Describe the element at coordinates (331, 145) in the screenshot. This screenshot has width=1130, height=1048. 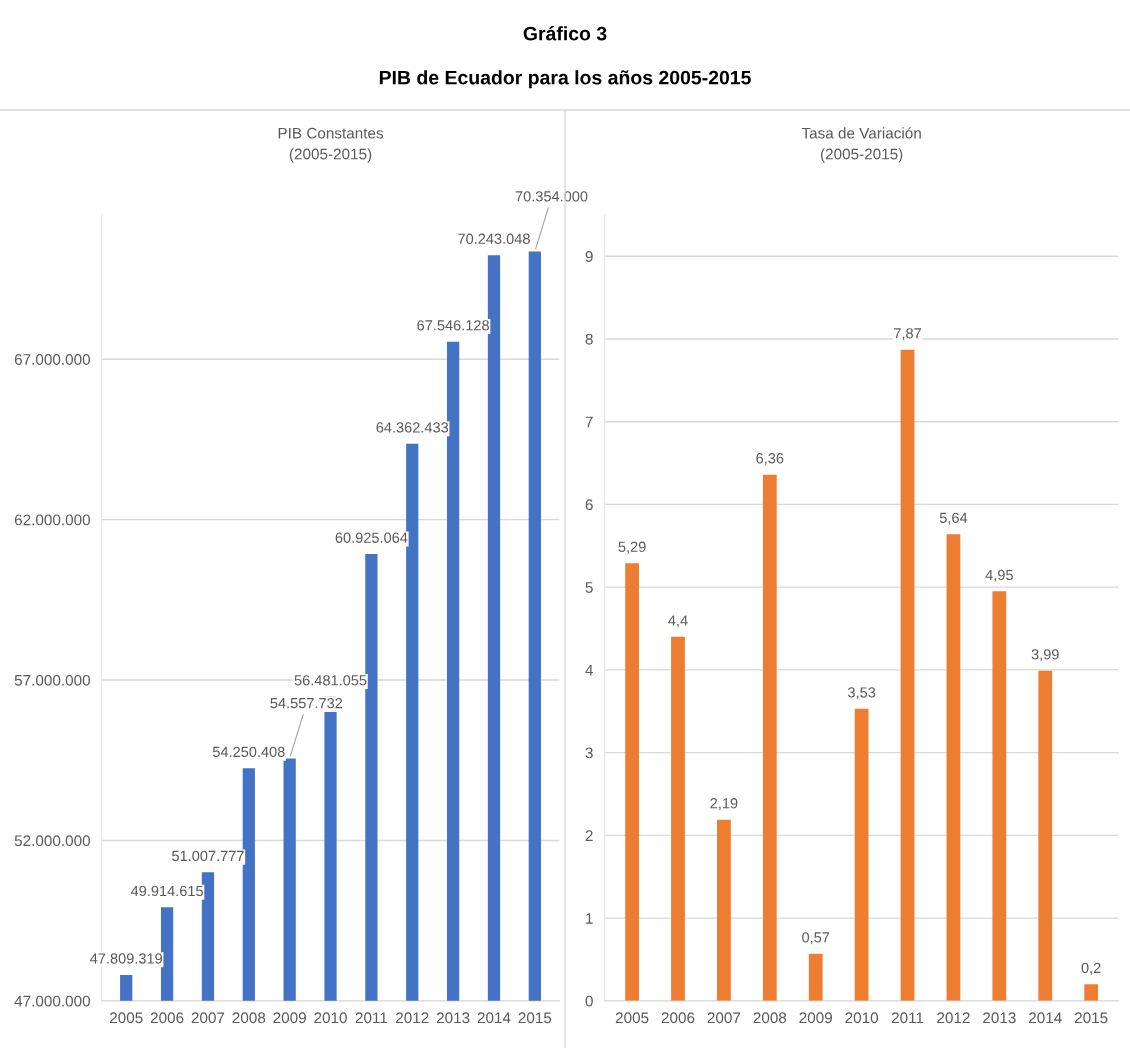
I see `chart-title: PIB Constantes (2005-2015)` at that location.